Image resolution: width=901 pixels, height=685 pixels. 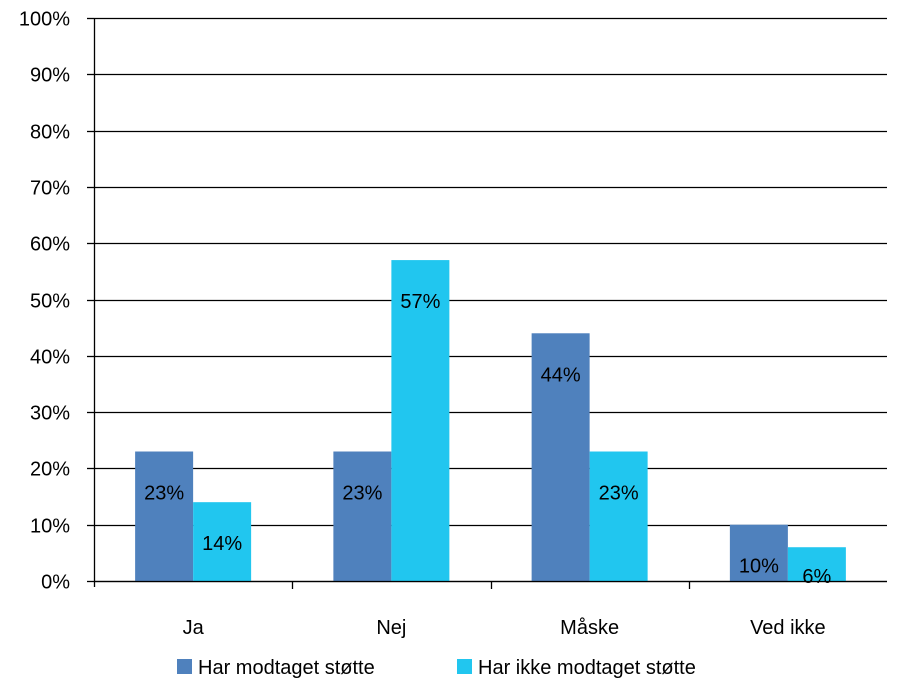 What do you see at coordinates (759, 567) in the screenshot?
I see `data-label: 10%` at bounding box center [759, 567].